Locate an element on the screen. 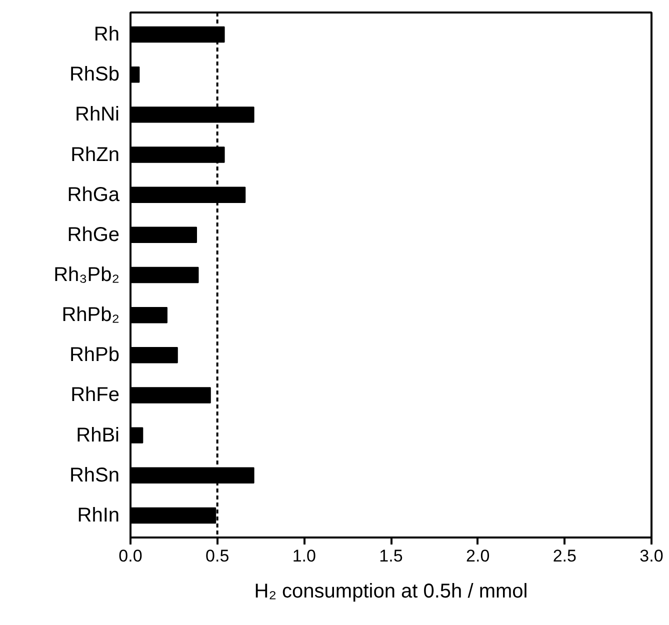 The width and height of the screenshot is (669, 625). y-tick-label: RhIn is located at coordinates (98, 515).